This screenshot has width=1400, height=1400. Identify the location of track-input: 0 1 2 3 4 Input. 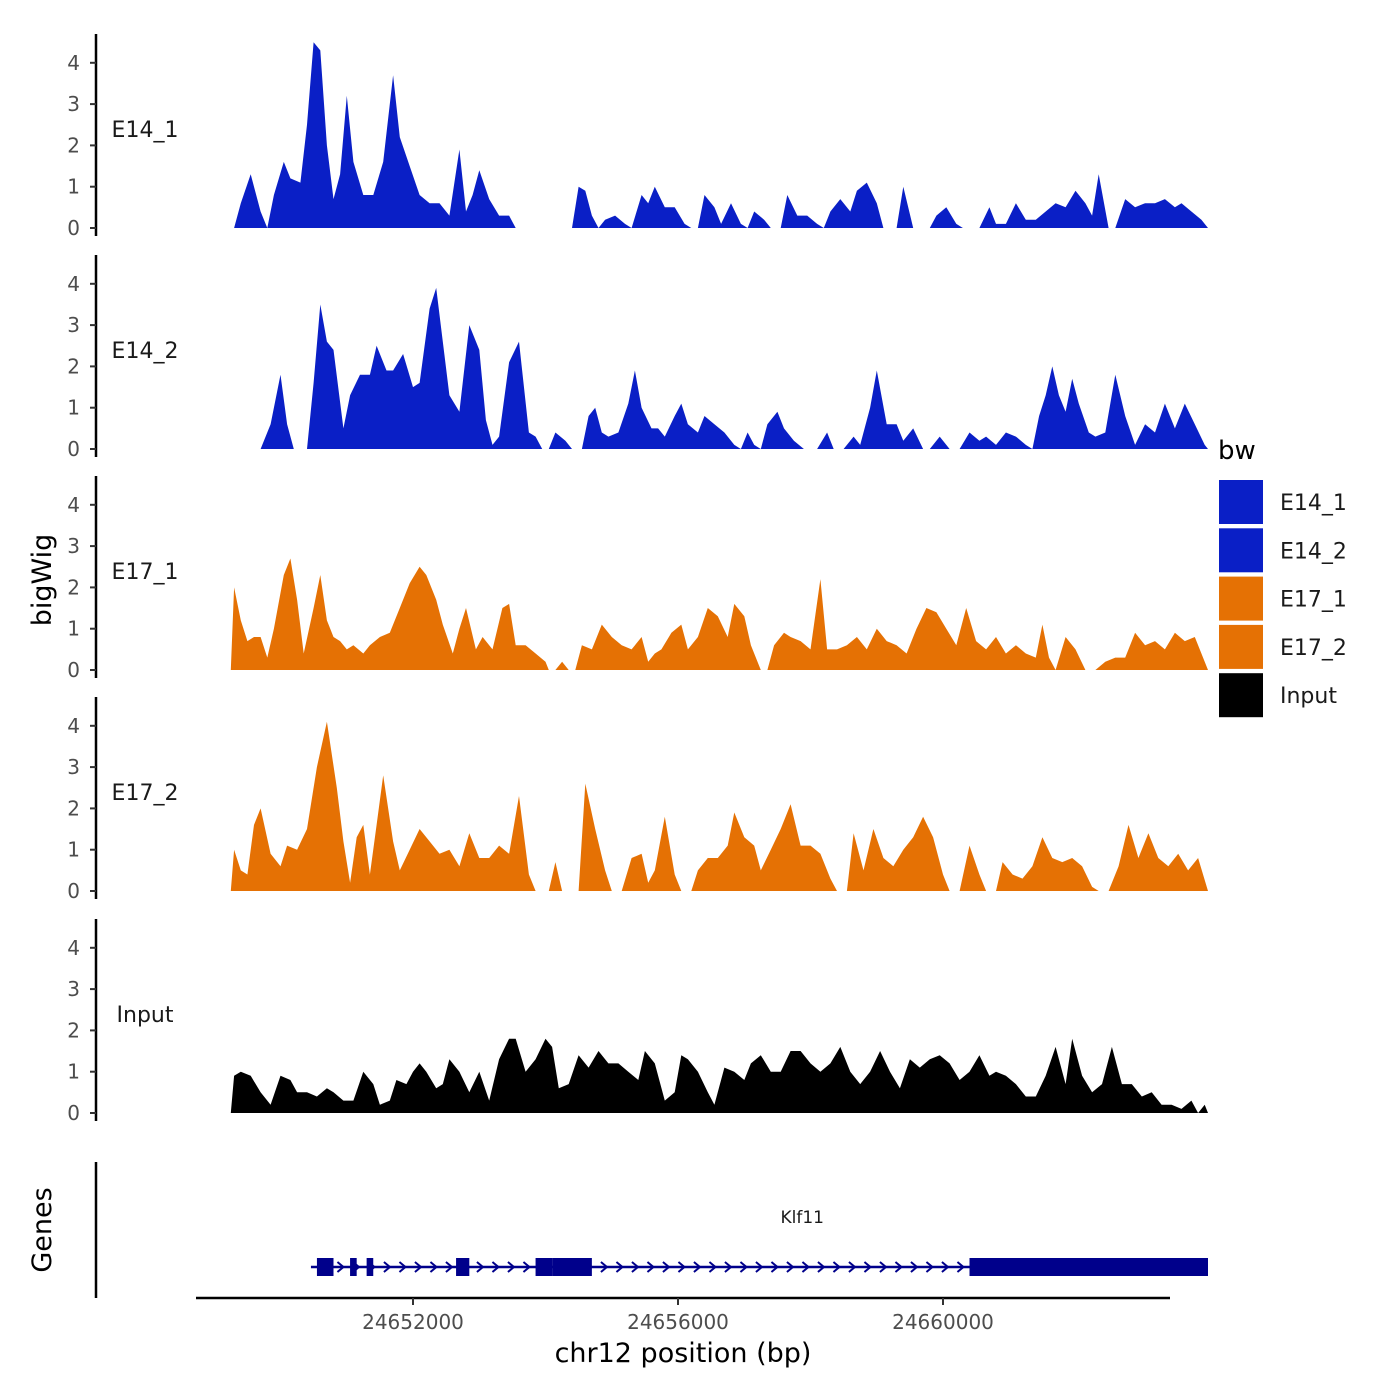
(638, 1022).